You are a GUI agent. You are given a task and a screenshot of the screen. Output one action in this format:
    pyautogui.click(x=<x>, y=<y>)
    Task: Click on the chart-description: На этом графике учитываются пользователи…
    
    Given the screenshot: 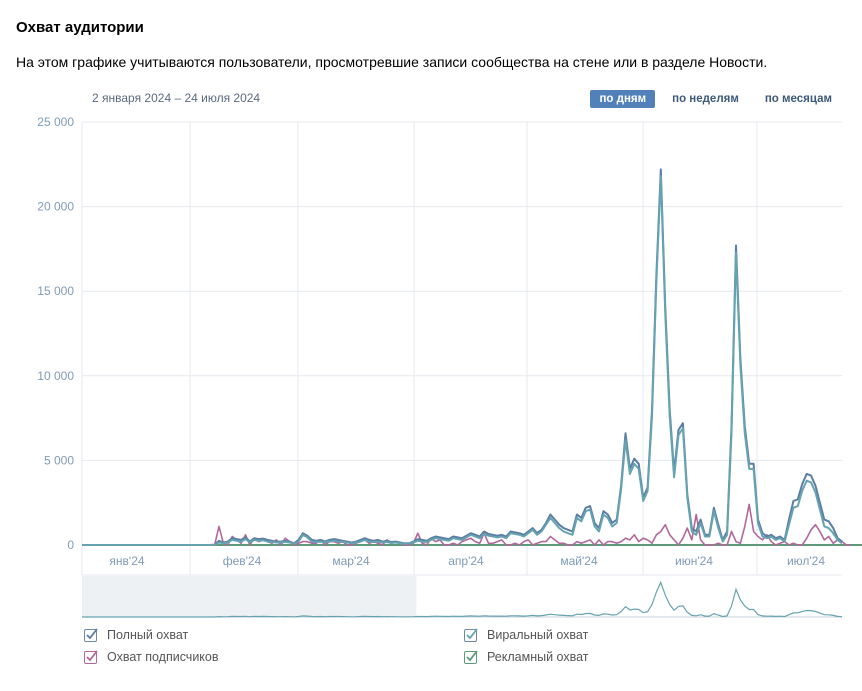 What is the action you would take?
    pyautogui.click(x=392, y=62)
    